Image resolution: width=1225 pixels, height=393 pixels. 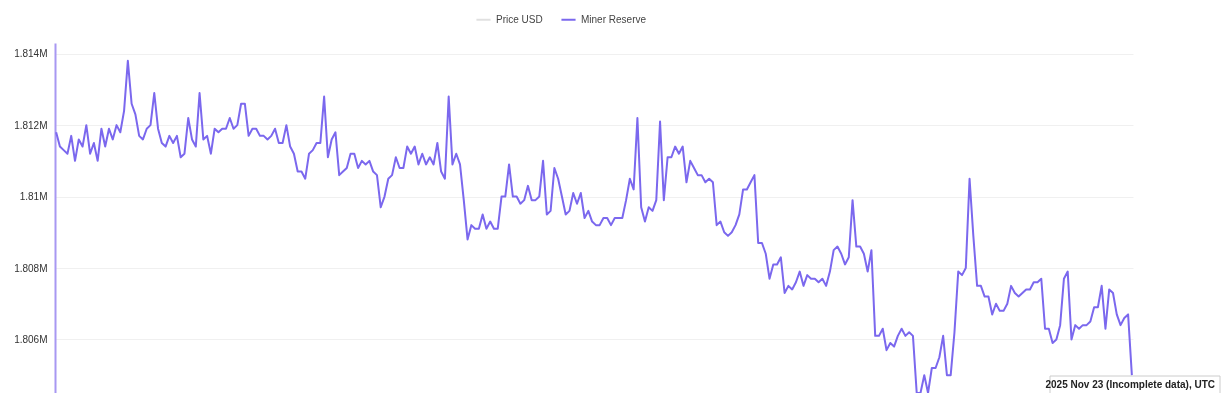 I want to click on y-tick-label: 1.808M, so click(x=31, y=268).